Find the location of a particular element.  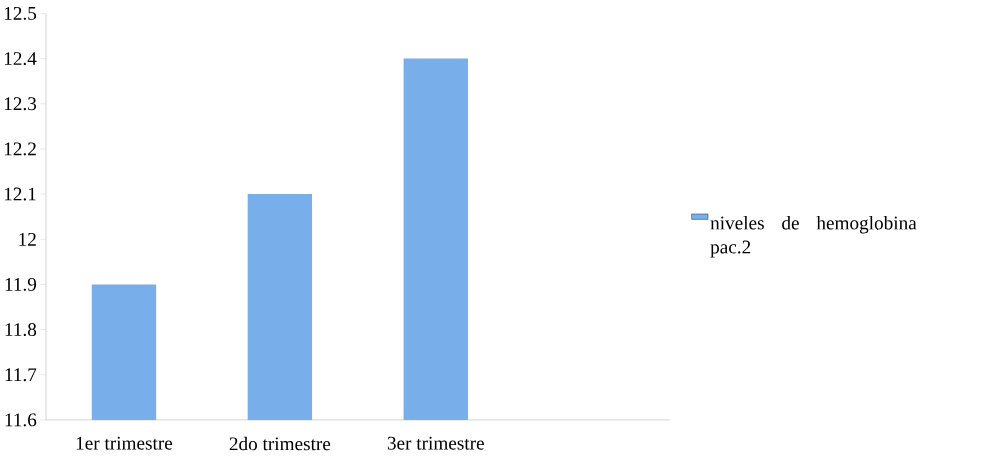

y-tick-label: 12.1 is located at coordinates (20, 194).